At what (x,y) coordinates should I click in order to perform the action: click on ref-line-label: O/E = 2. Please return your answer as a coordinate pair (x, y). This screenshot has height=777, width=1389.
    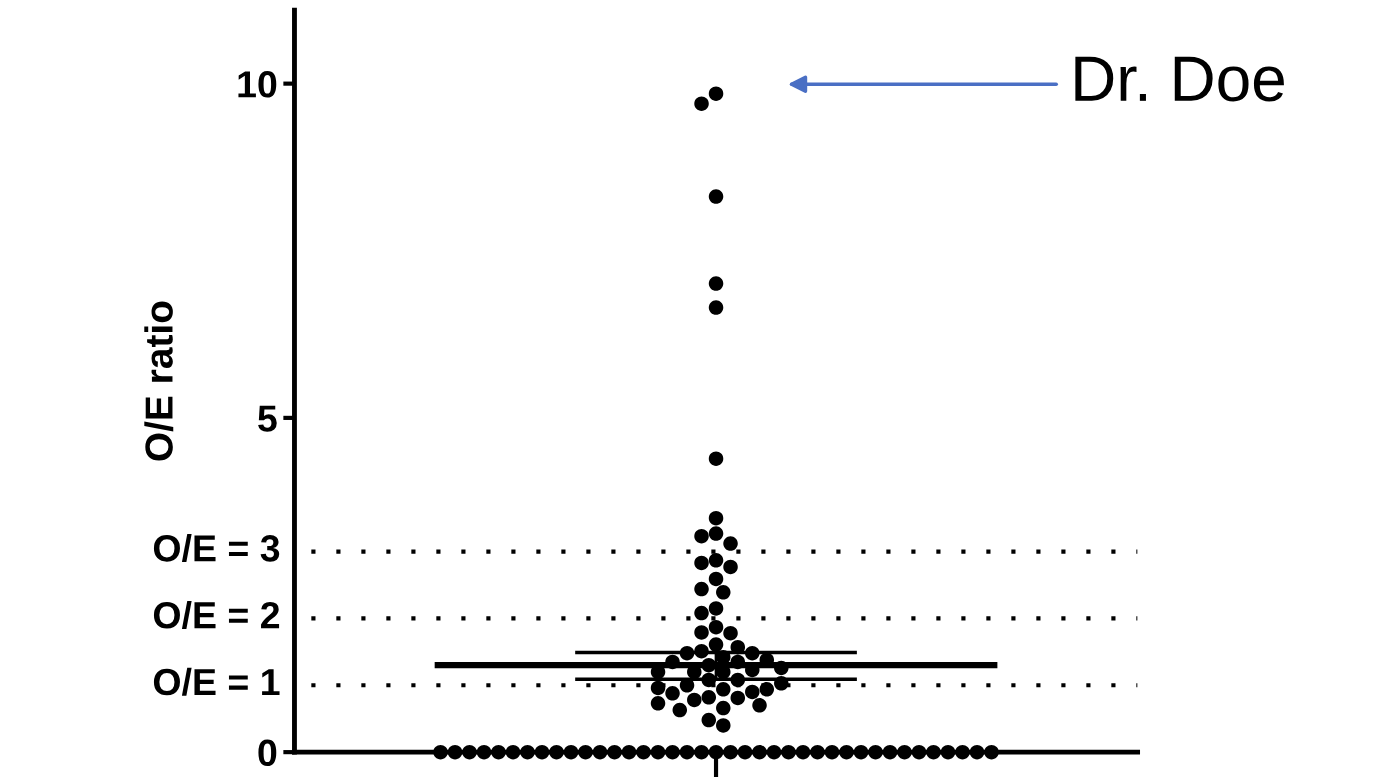
    Looking at the image, I should click on (216, 614).